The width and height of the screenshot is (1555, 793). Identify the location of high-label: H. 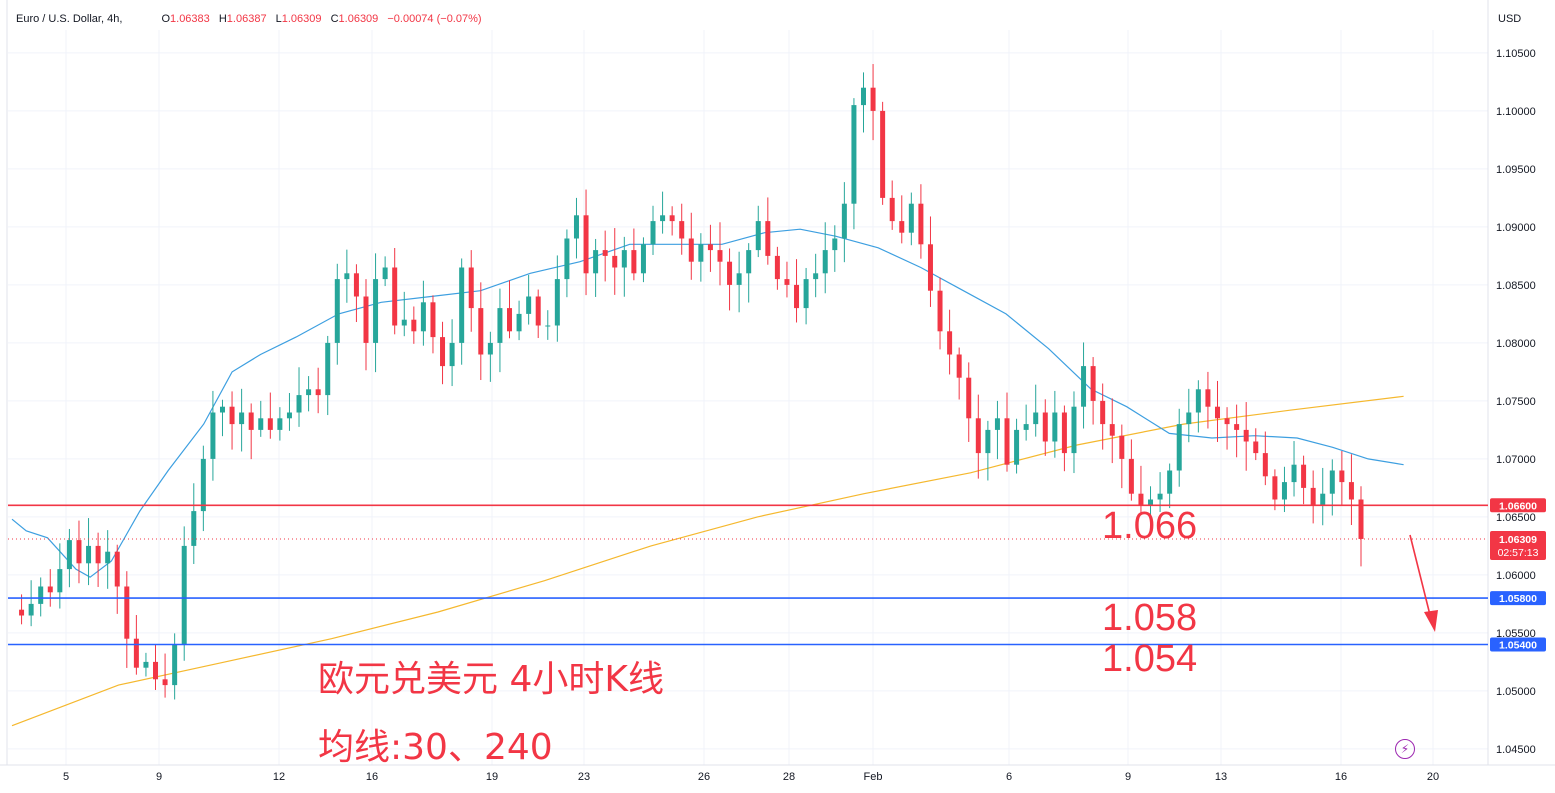
(222, 19).